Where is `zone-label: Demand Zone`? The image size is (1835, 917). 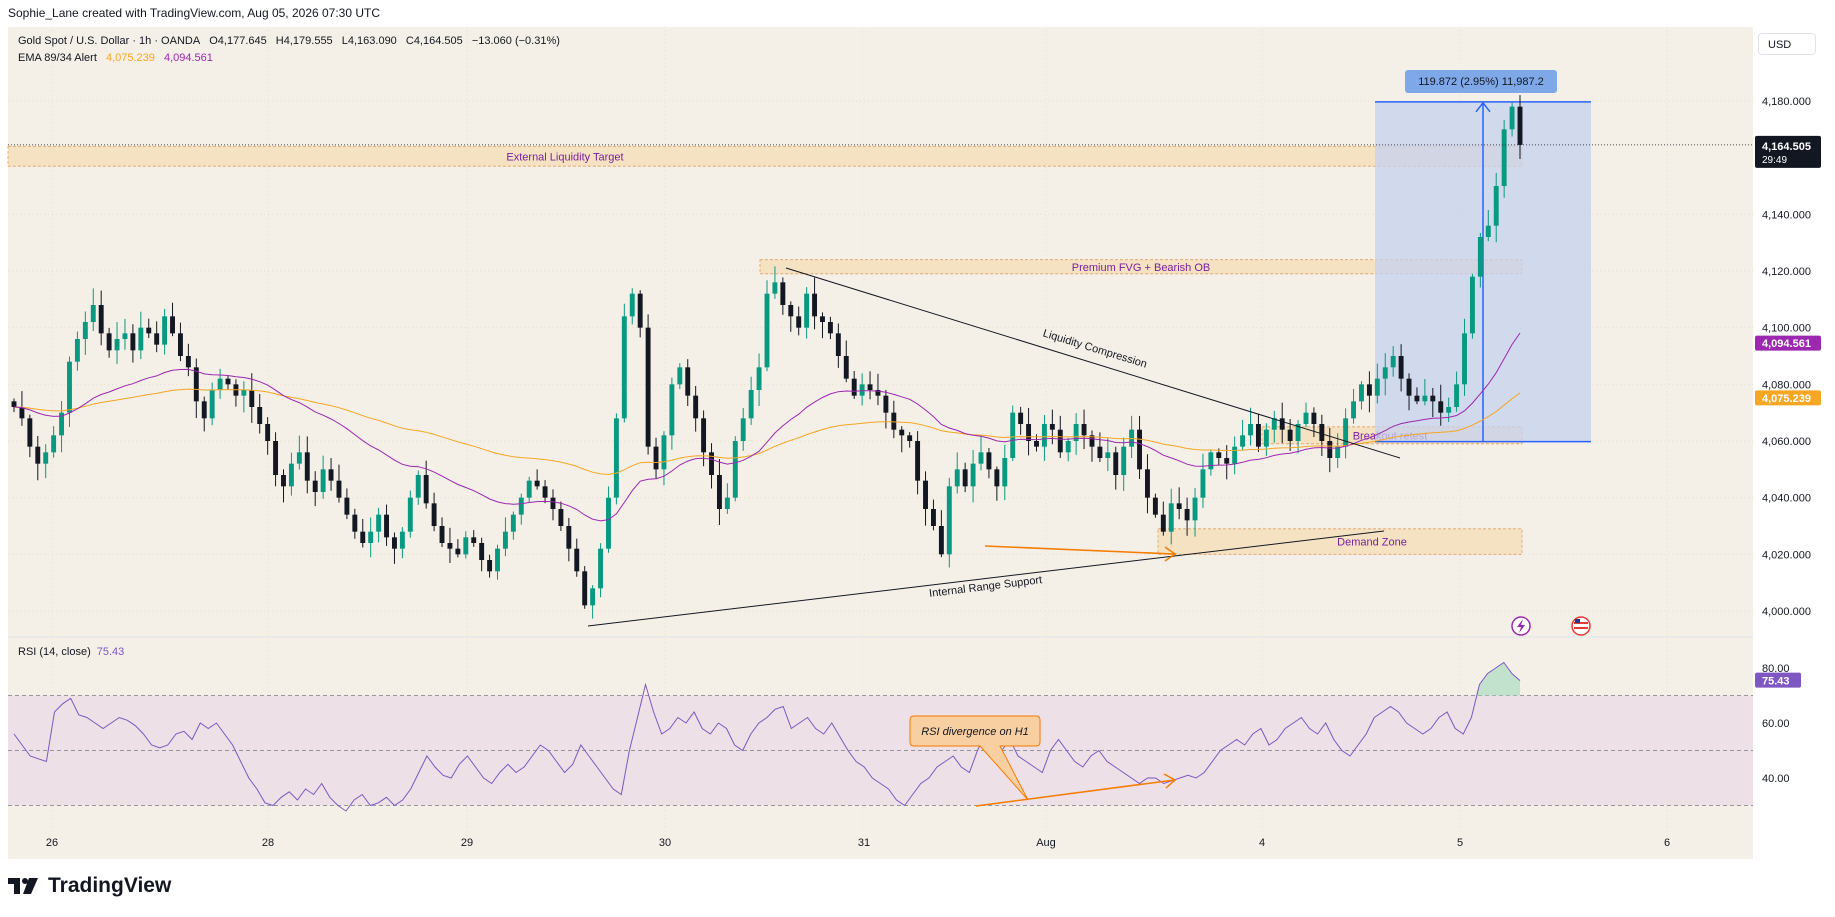 zone-label: Demand Zone is located at coordinates (1372, 543).